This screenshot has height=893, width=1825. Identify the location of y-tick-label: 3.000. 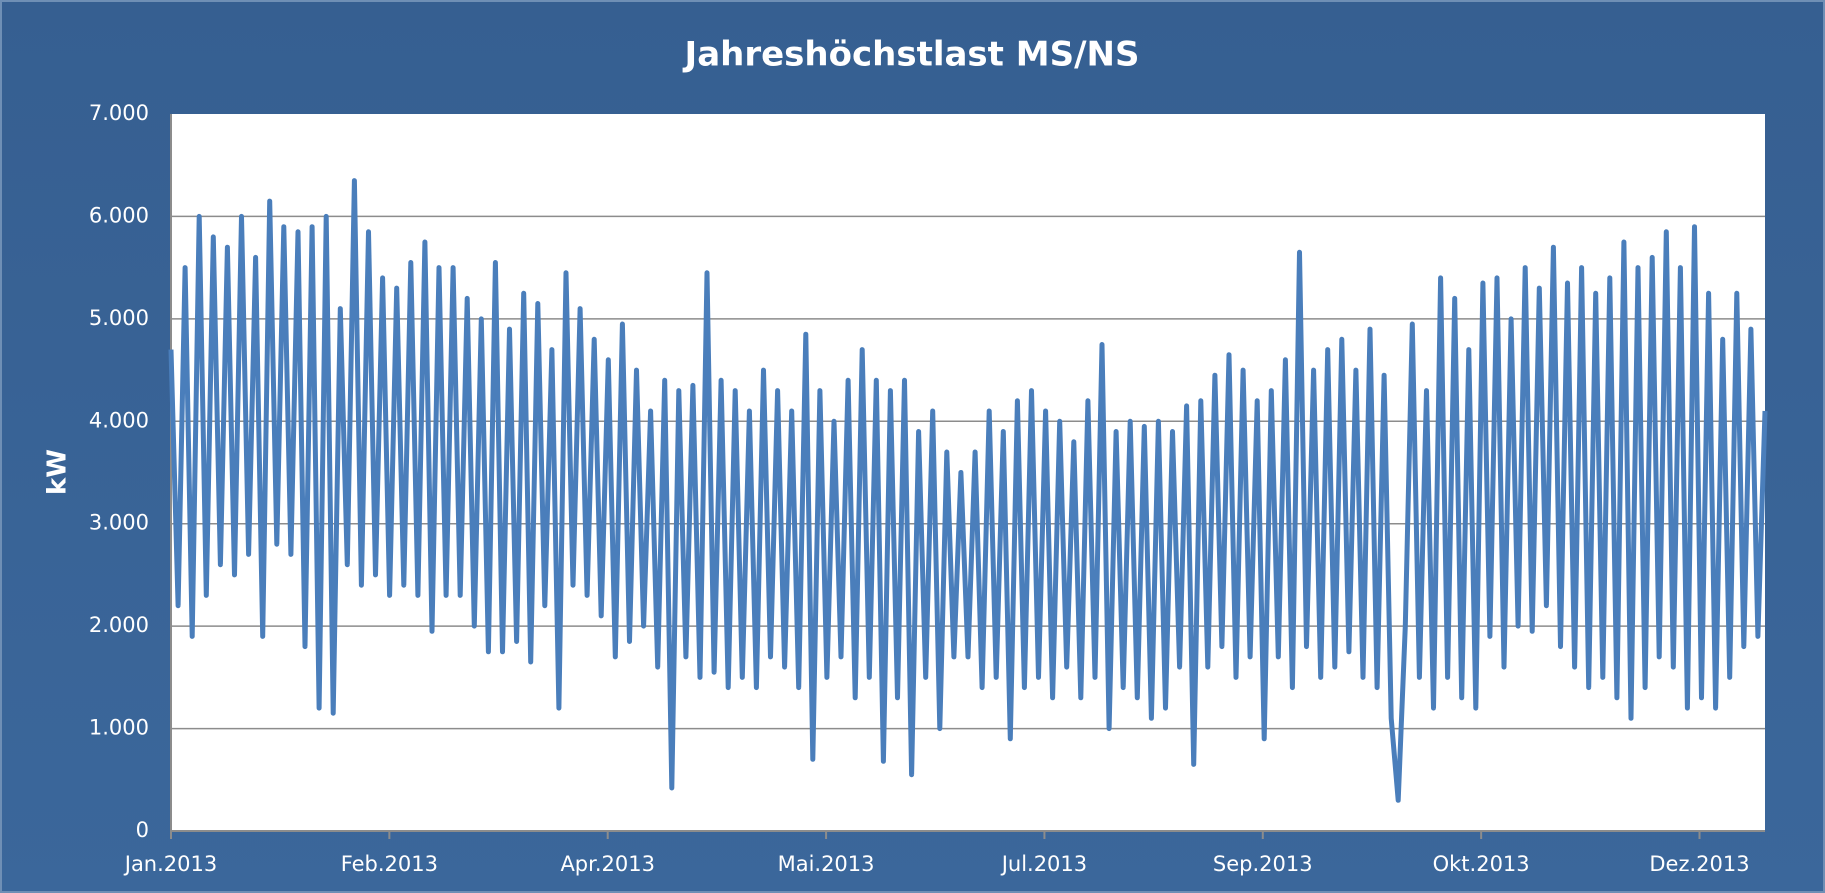
(119, 523).